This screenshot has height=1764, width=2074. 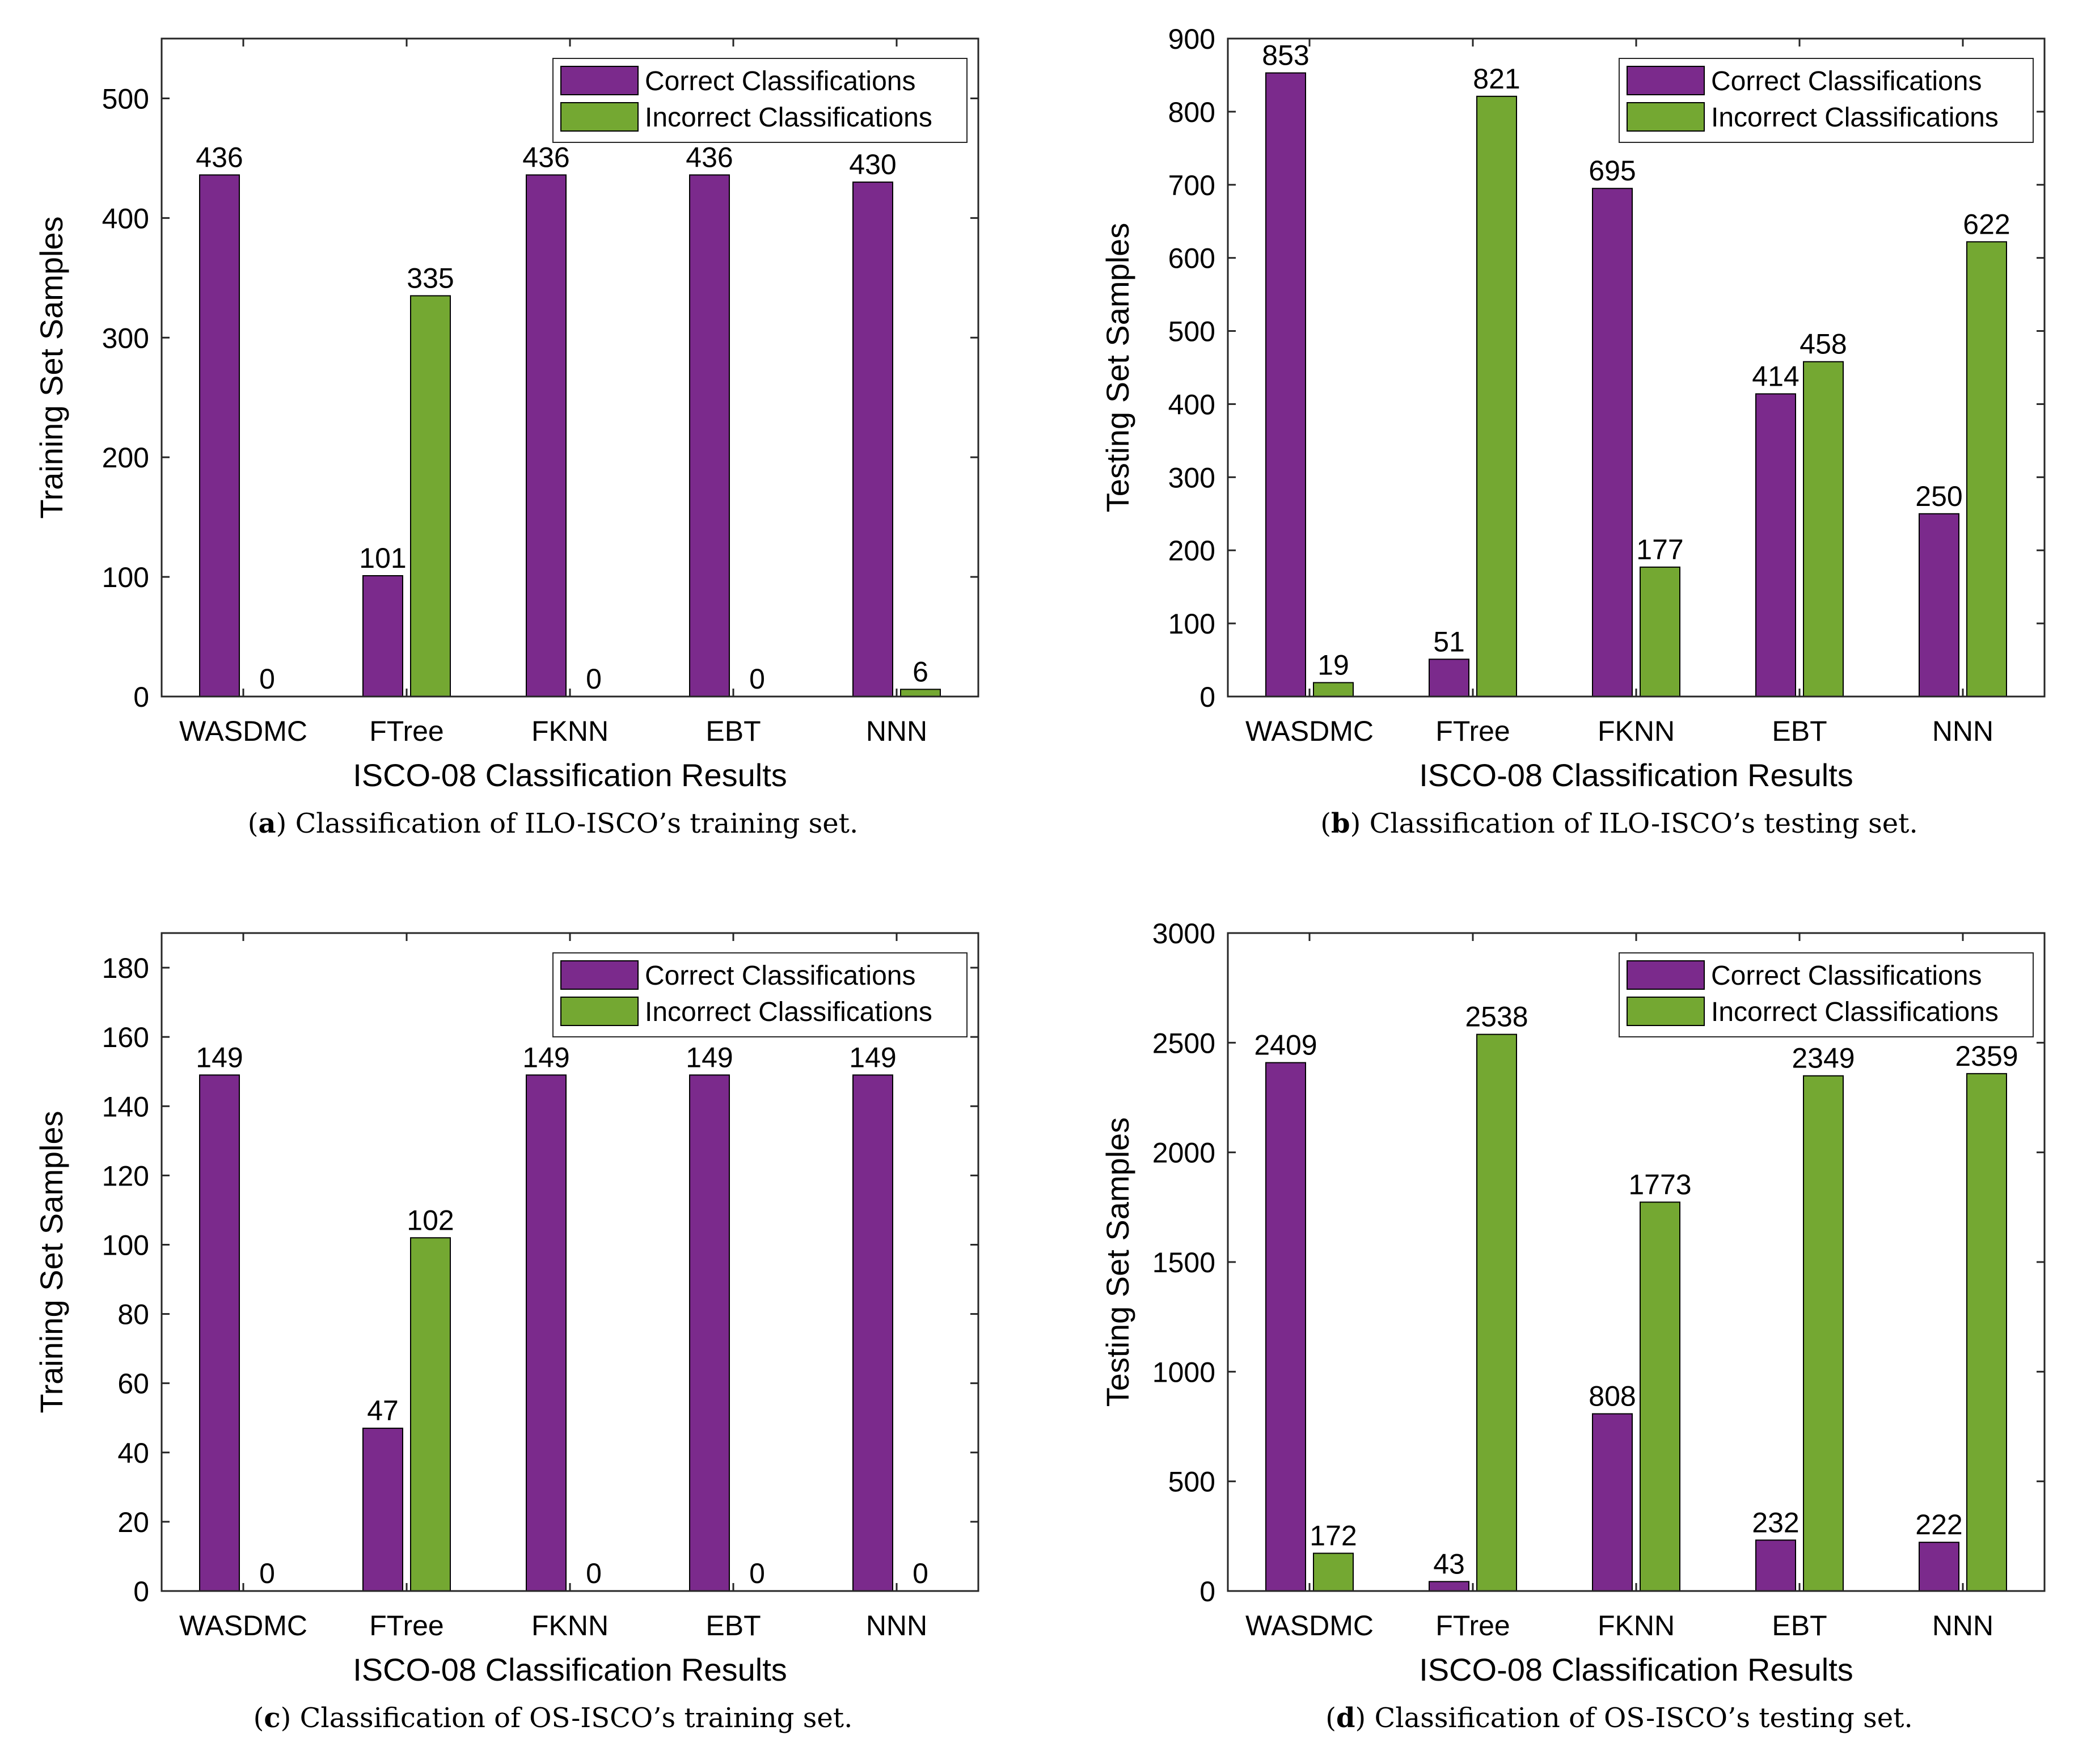 What do you see at coordinates (220, 157) in the screenshot?
I see `data-label-correct-wasdmc: 436` at bounding box center [220, 157].